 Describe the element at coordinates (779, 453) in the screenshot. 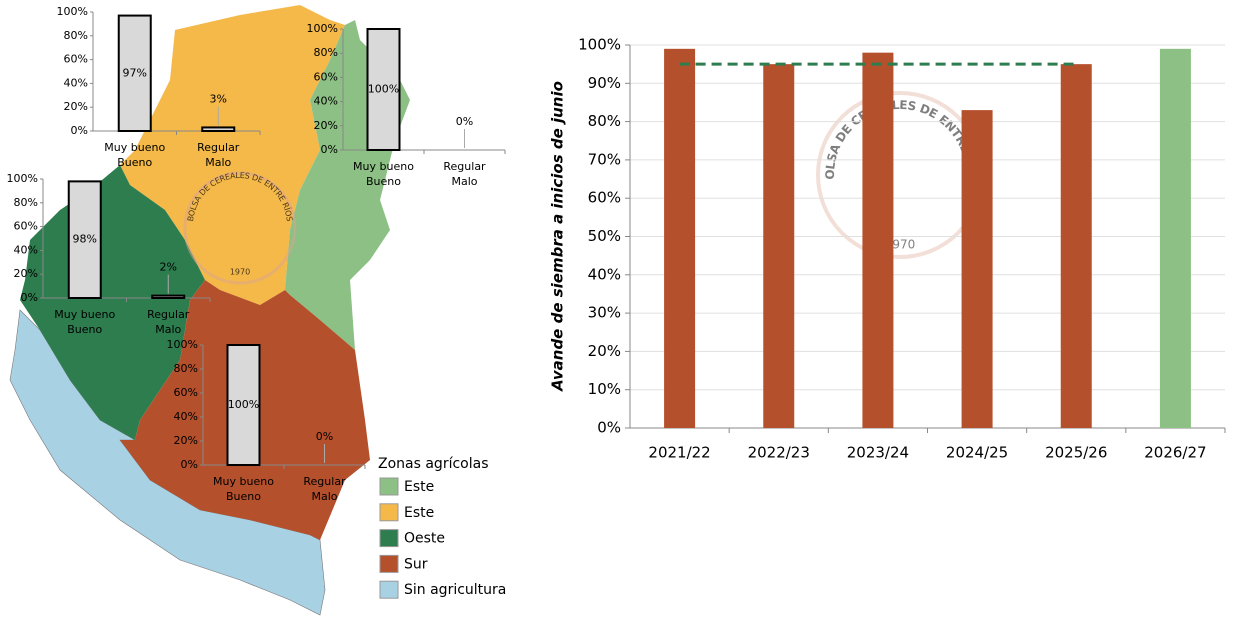

I see `x-tick-label: 2022/23` at that location.